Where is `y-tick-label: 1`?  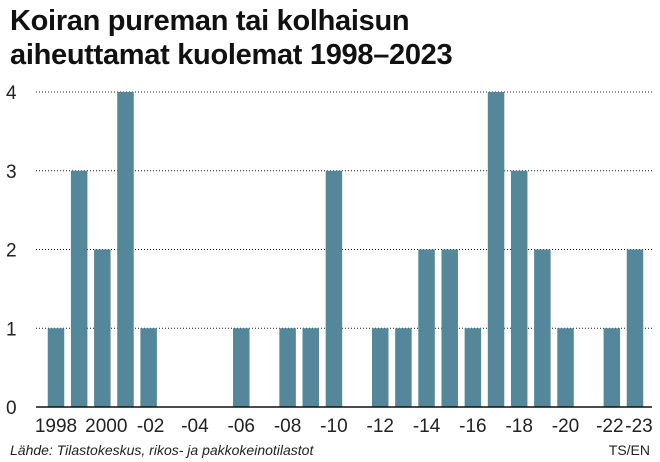
y-tick-label: 1 is located at coordinates (11, 329).